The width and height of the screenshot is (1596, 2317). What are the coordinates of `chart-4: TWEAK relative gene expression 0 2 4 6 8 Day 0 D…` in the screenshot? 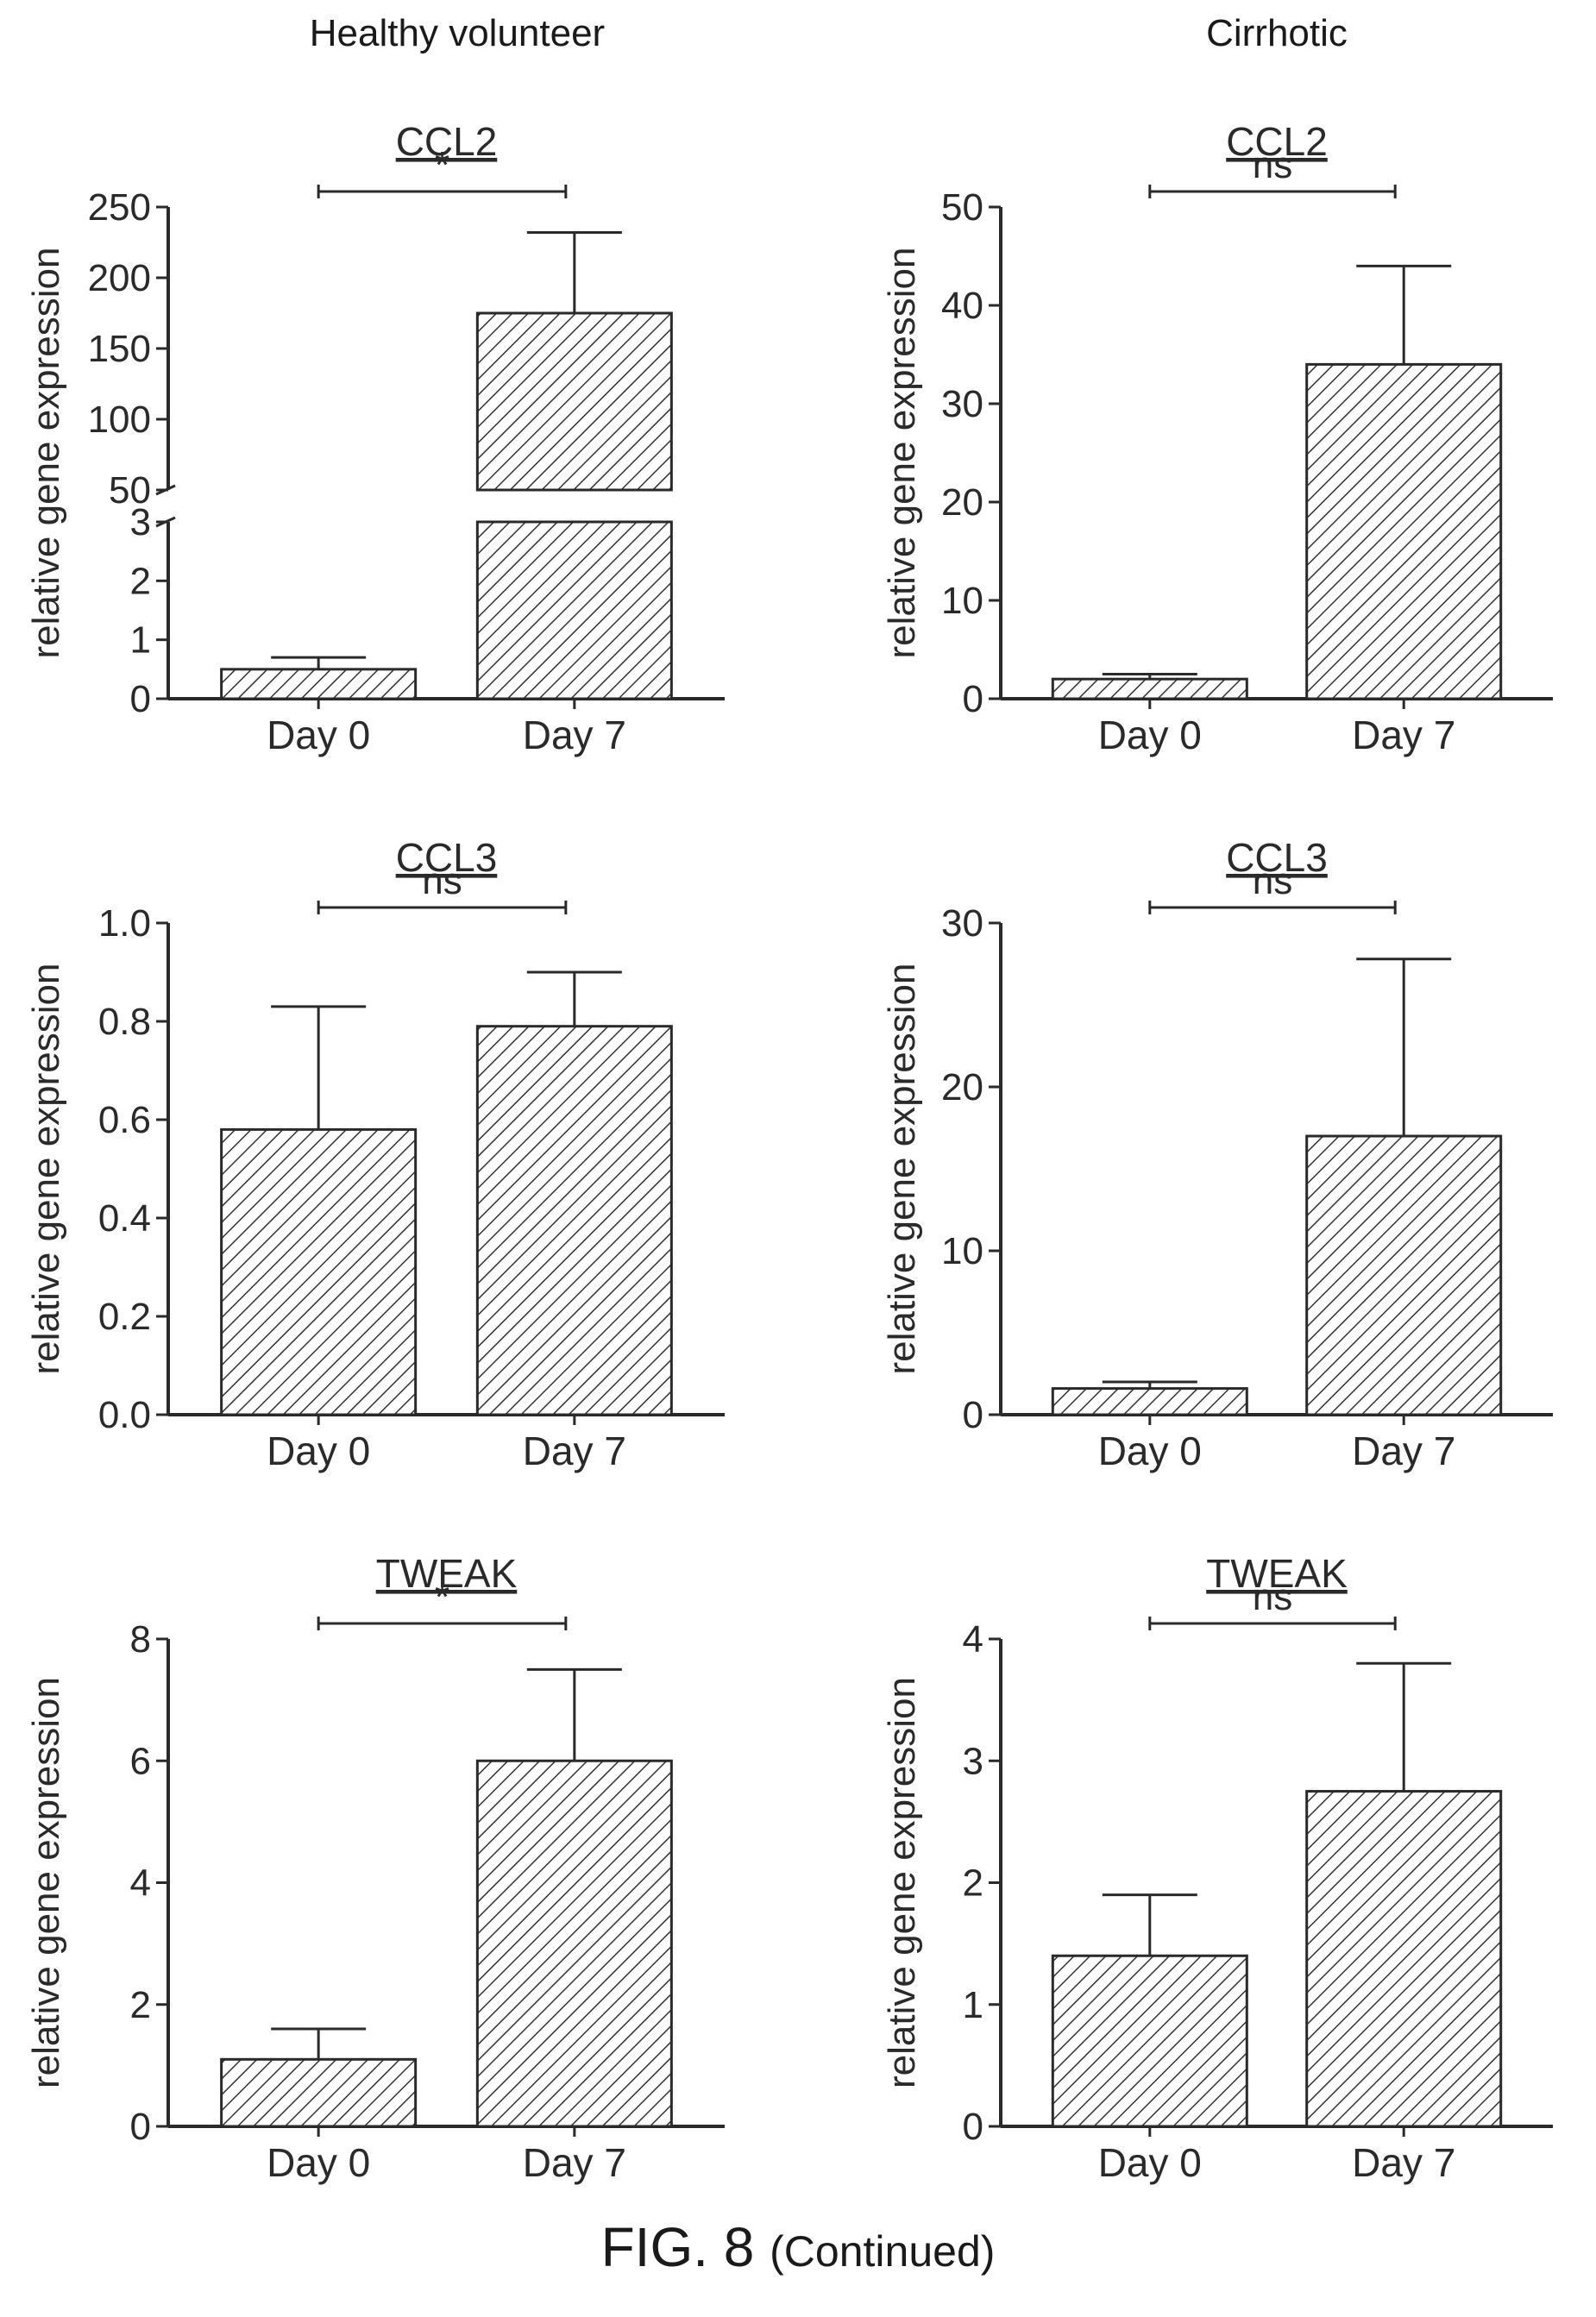 It's located at (375, 1868).